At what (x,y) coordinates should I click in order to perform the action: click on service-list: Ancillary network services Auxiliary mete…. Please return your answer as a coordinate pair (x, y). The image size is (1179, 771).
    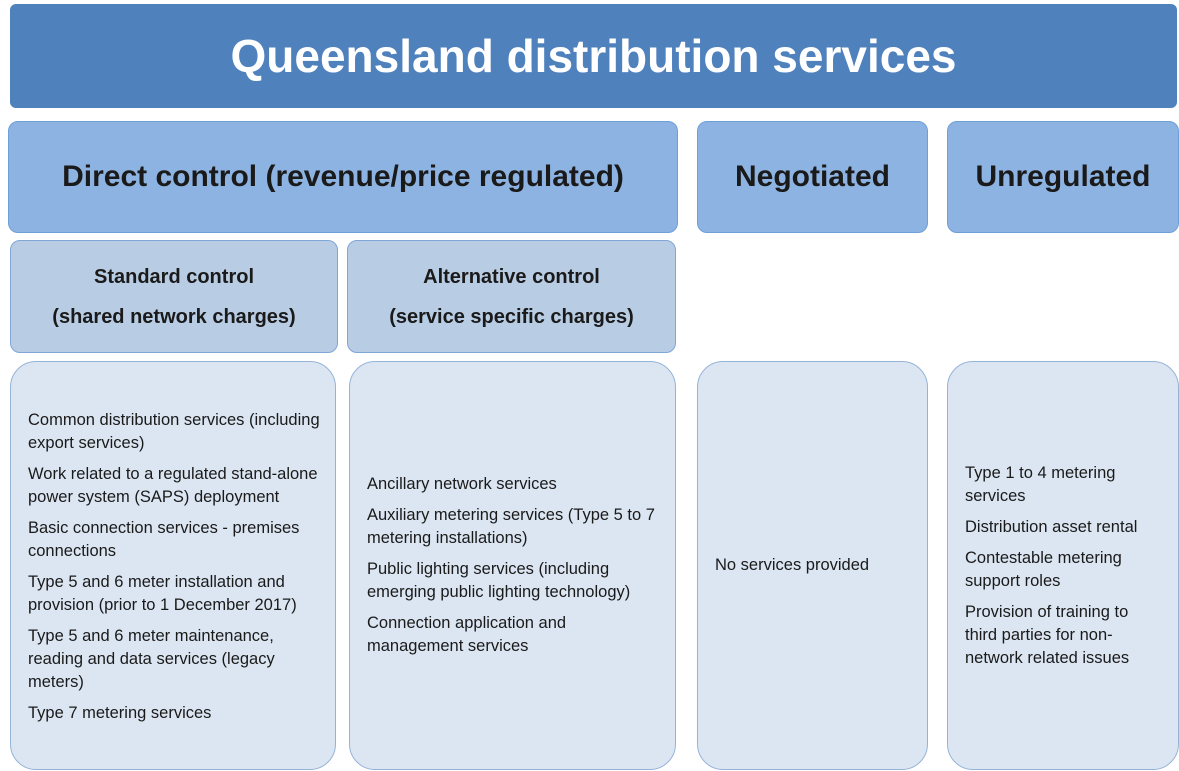
    Looking at the image, I should click on (512, 565).